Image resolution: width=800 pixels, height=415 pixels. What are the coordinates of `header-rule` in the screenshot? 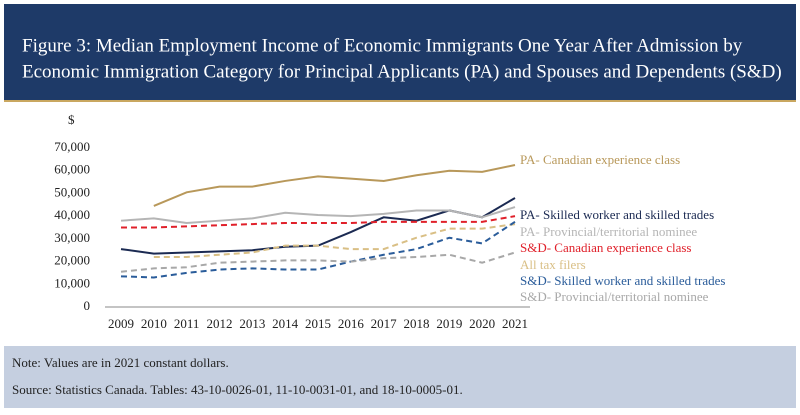 It's located at (400, 101).